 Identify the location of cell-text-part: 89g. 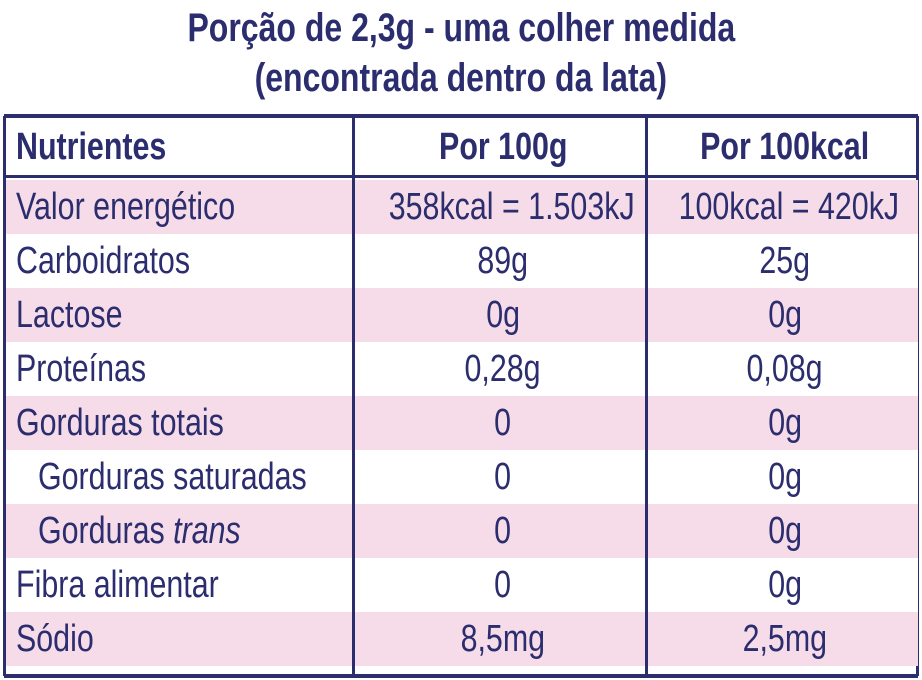
(503, 261).